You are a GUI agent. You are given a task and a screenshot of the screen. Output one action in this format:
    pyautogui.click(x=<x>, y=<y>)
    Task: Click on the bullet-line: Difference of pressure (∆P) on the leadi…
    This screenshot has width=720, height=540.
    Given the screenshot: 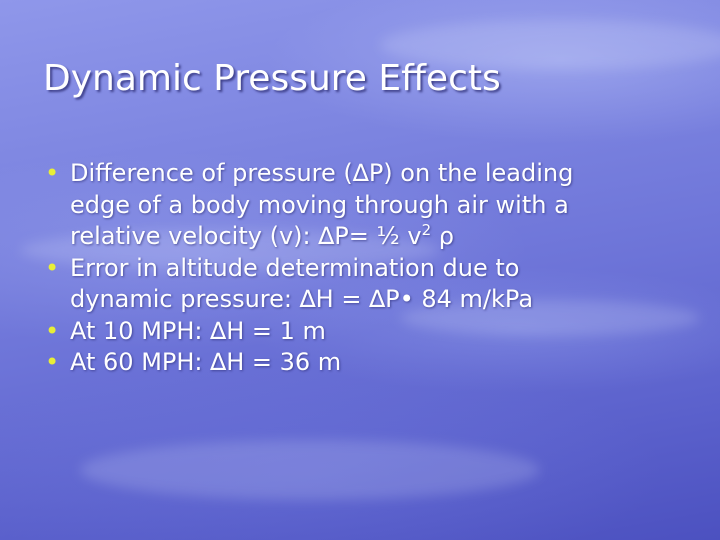 What is the action you would take?
    pyautogui.click(x=322, y=173)
    